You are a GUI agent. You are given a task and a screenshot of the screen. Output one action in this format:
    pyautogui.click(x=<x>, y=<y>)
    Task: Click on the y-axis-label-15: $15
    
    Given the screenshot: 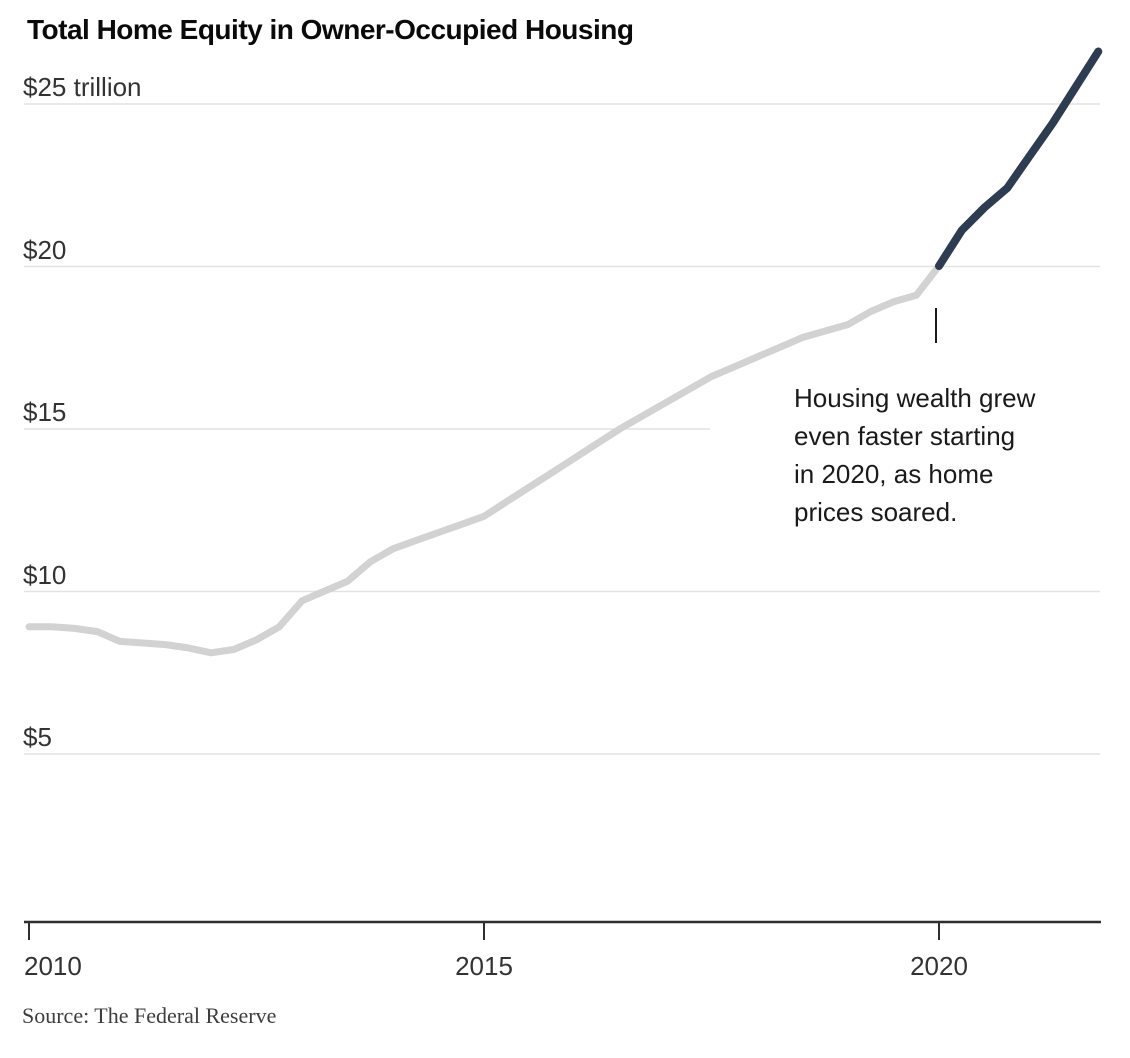 What is the action you would take?
    pyautogui.click(x=45, y=412)
    